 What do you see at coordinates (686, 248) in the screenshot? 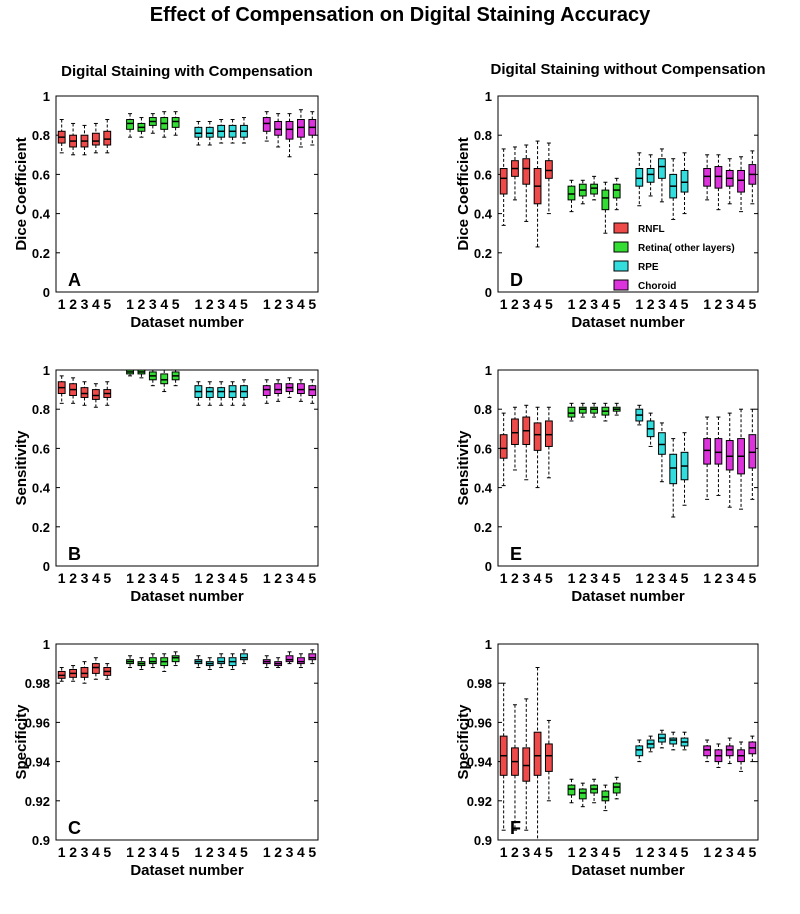
I see `legend-label: Retina( other layers)` at bounding box center [686, 248].